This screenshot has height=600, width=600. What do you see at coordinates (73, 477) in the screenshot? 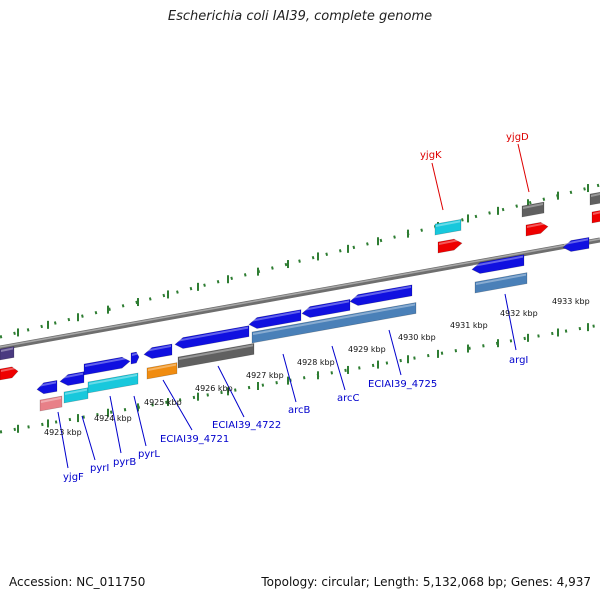
I see `gene-label-below: yjgF` at bounding box center [73, 477].